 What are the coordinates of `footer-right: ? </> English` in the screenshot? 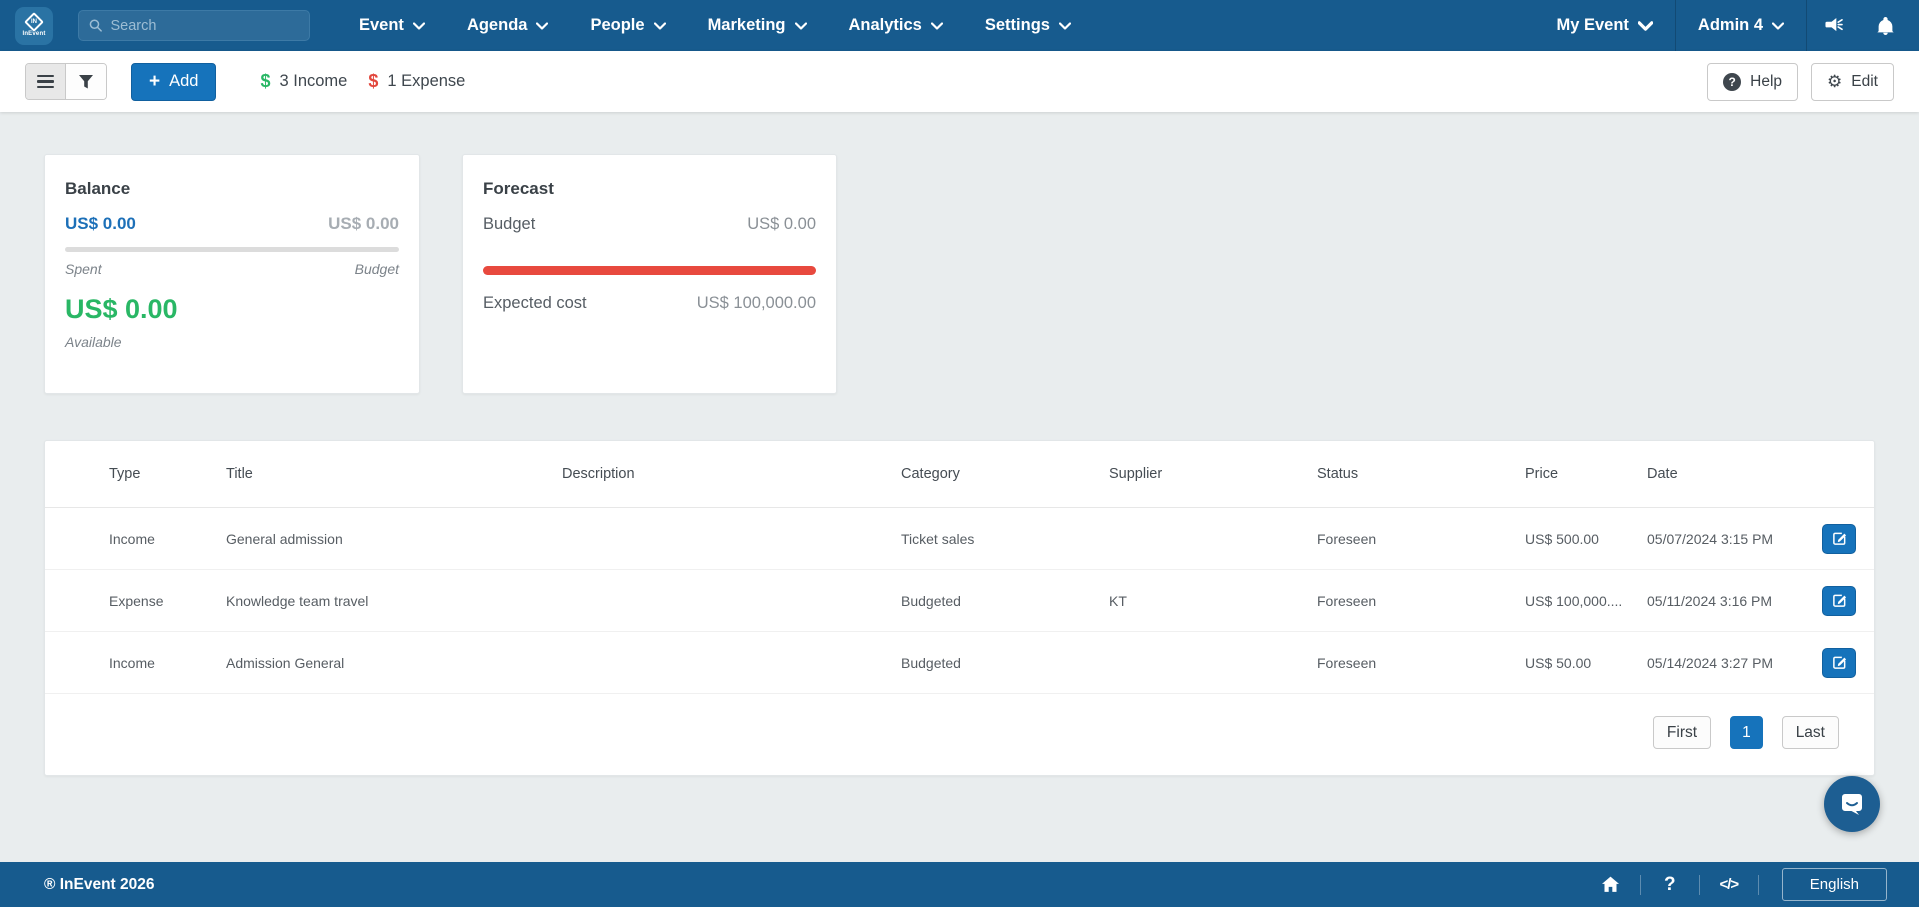 It's located at (1739, 884).